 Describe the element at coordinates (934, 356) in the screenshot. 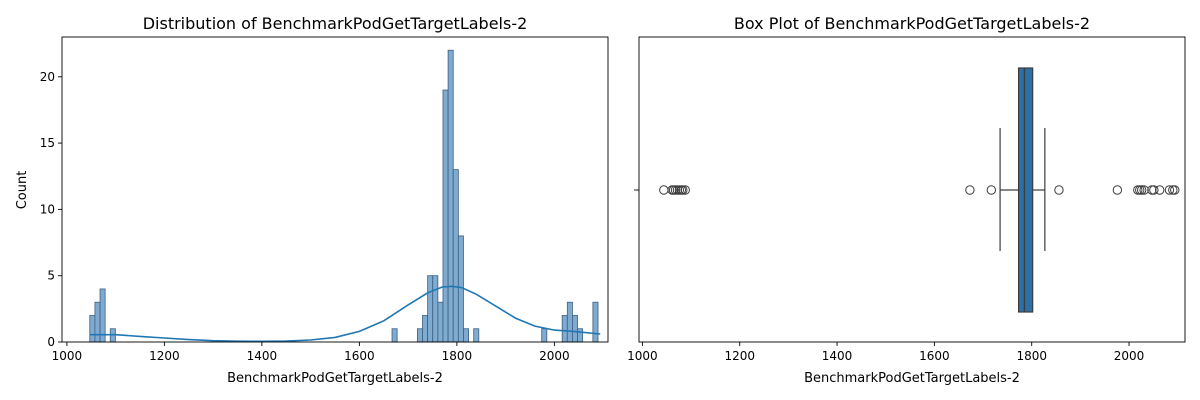

I see `boxplot-x-tick-label: 1600` at that location.